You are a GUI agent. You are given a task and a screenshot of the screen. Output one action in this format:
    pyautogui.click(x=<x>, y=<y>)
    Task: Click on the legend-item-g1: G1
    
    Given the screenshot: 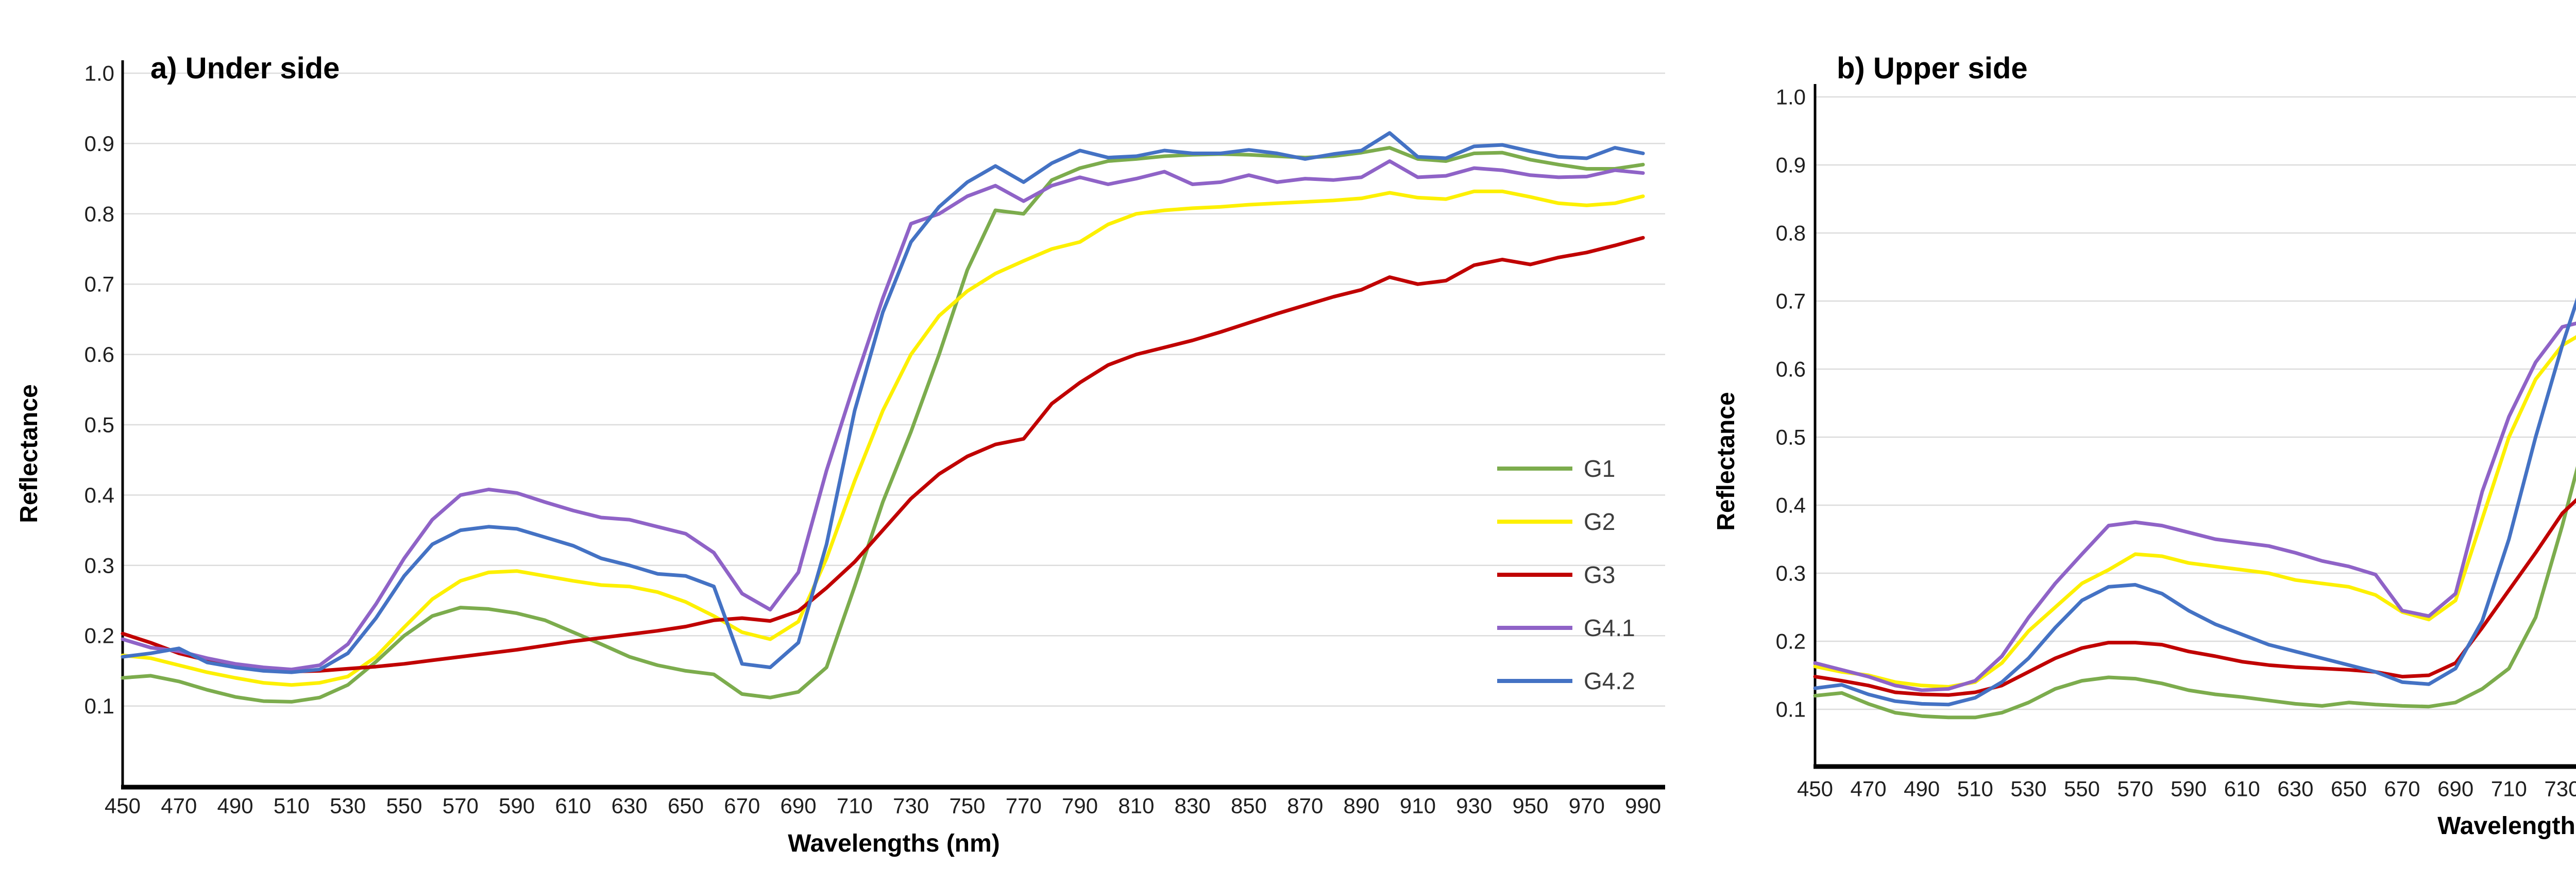 What is the action you would take?
    pyautogui.click(x=1556, y=468)
    